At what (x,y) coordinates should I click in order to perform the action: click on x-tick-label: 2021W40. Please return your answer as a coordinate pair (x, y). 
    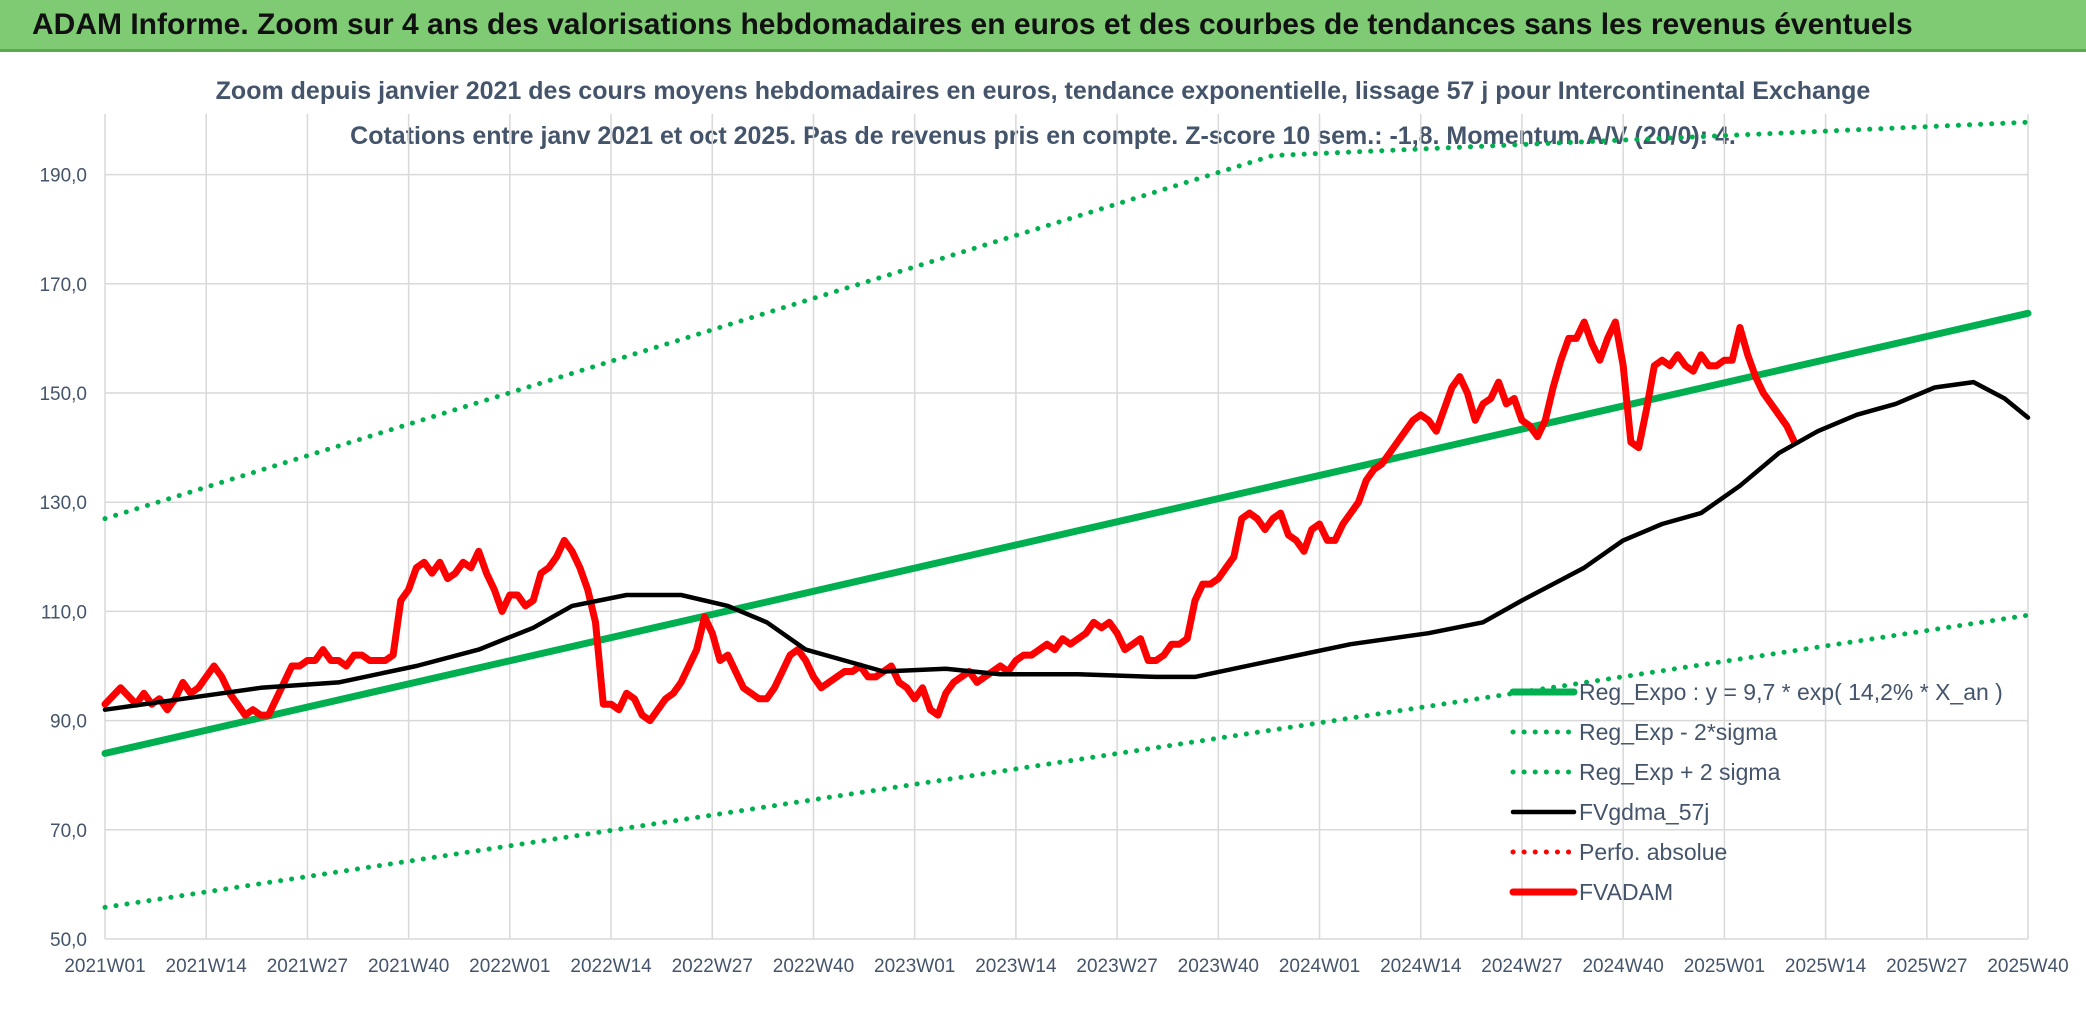
    Looking at the image, I should click on (408, 966).